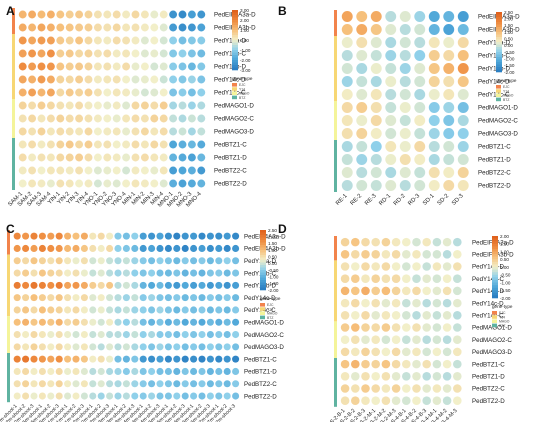  What do you see at coordinates (234, 132) in the screenshot?
I see `panel-a-gene-label: PedMAGO3-D` at bounding box center [234, 132].